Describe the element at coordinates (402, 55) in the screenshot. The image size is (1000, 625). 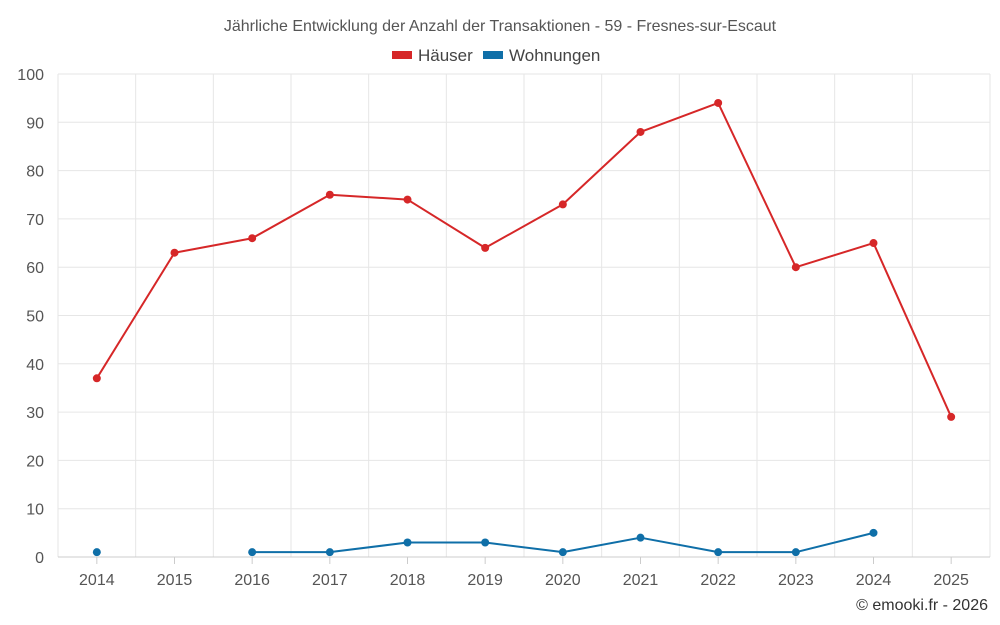
I see `legend-swatch-haeuser` at that location.